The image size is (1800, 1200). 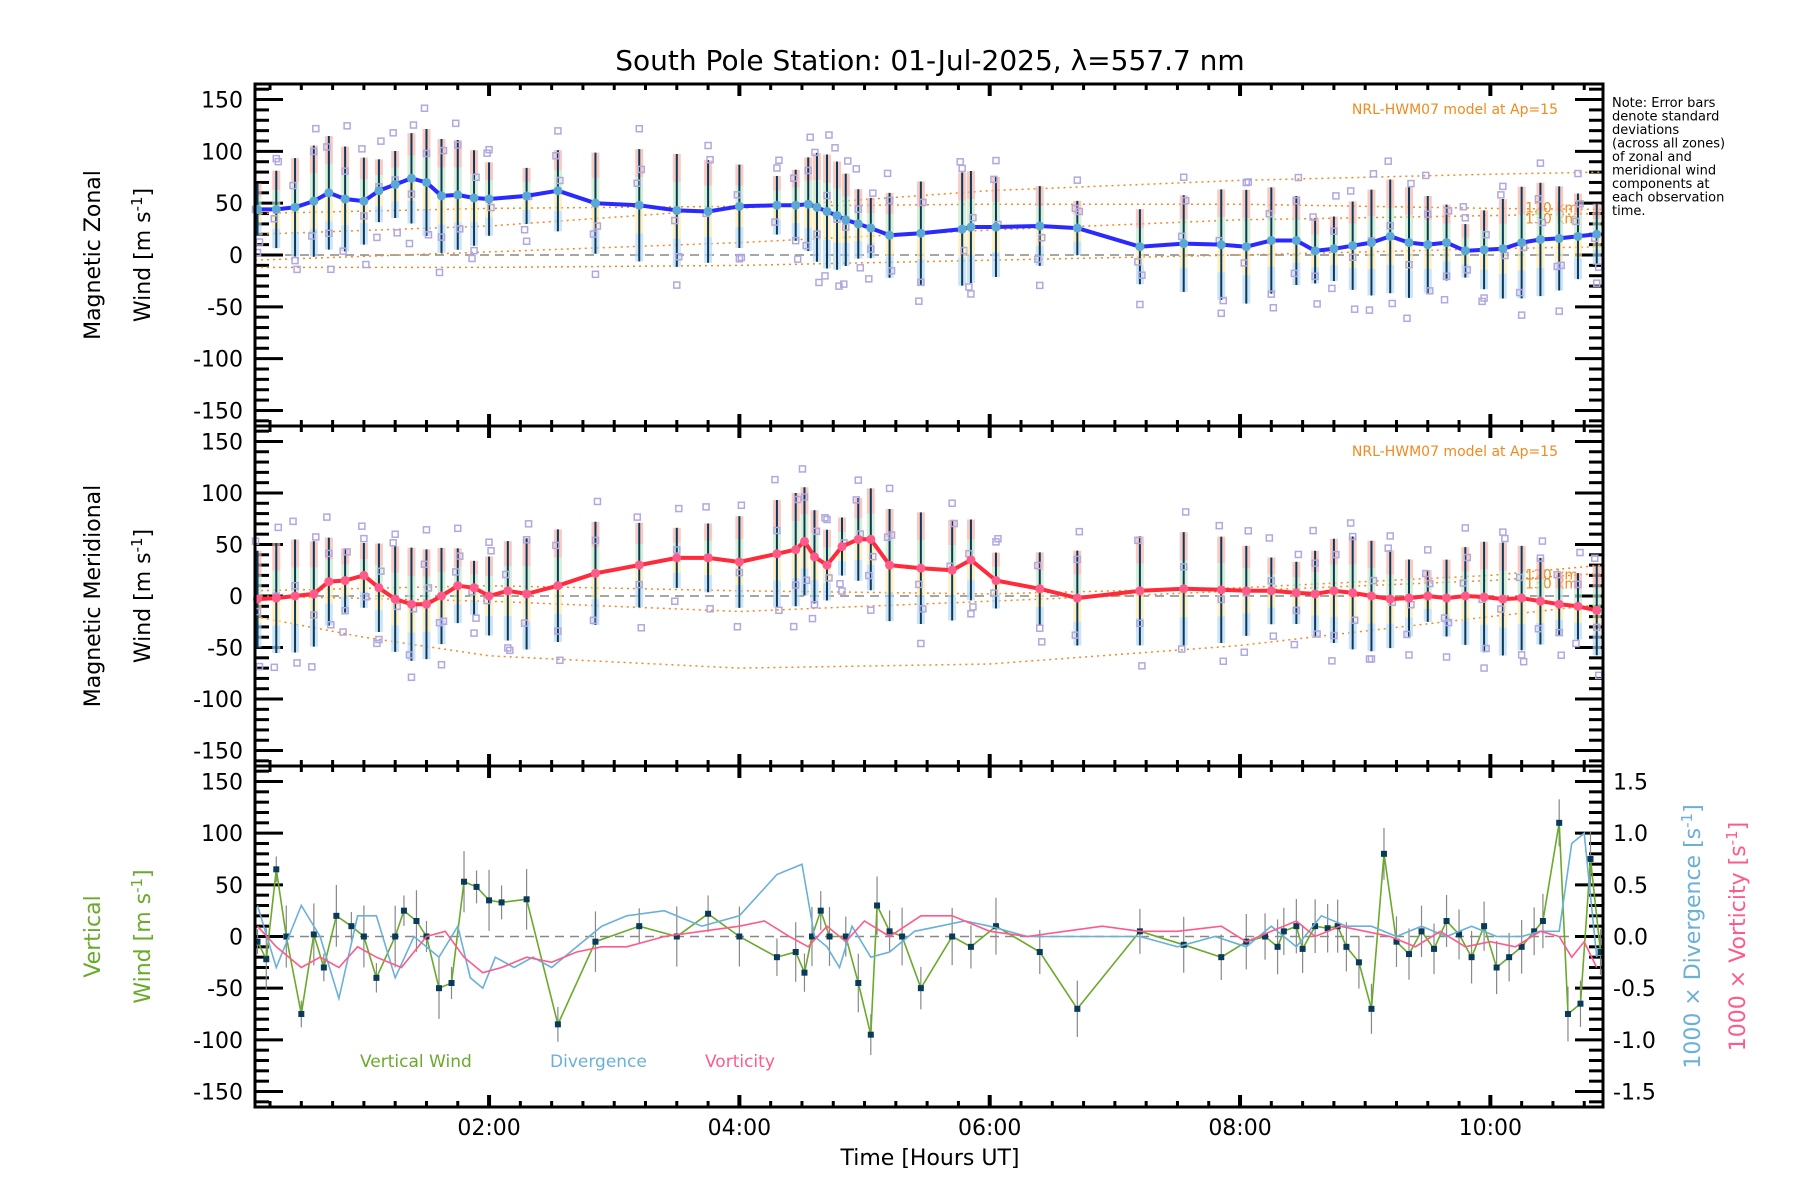 What do you see at coordinates (1645, 130) in the screenshot?
I see `note-line: deviations` at bounding box center [1645, 130].